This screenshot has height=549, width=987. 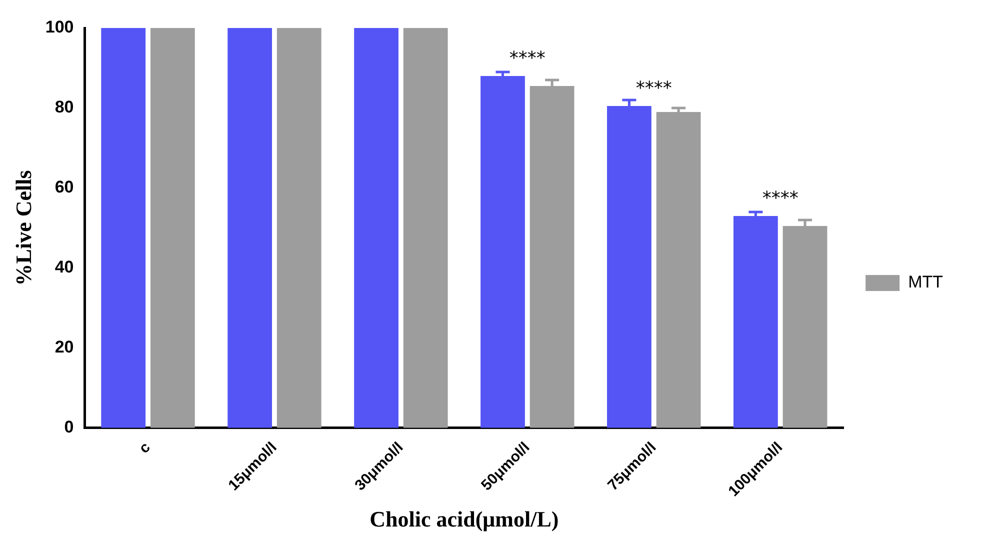 What do you see at coordinates (926, 282) in the screenshot?
I see `legend-label: MTT` at bounding box center [926, 282].